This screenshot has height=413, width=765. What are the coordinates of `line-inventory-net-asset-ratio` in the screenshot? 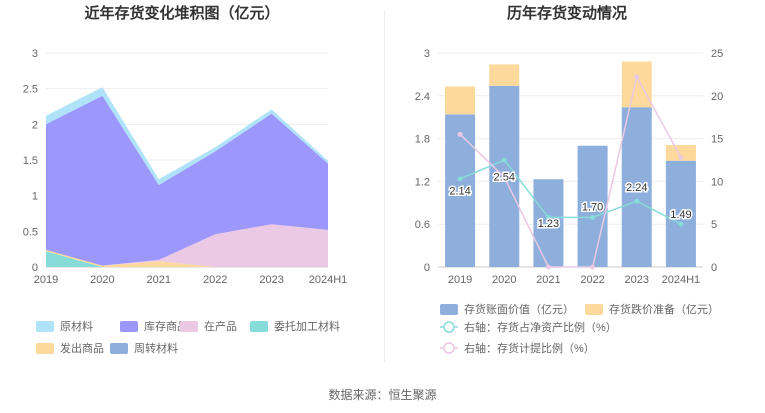 It's located at (570, 192).